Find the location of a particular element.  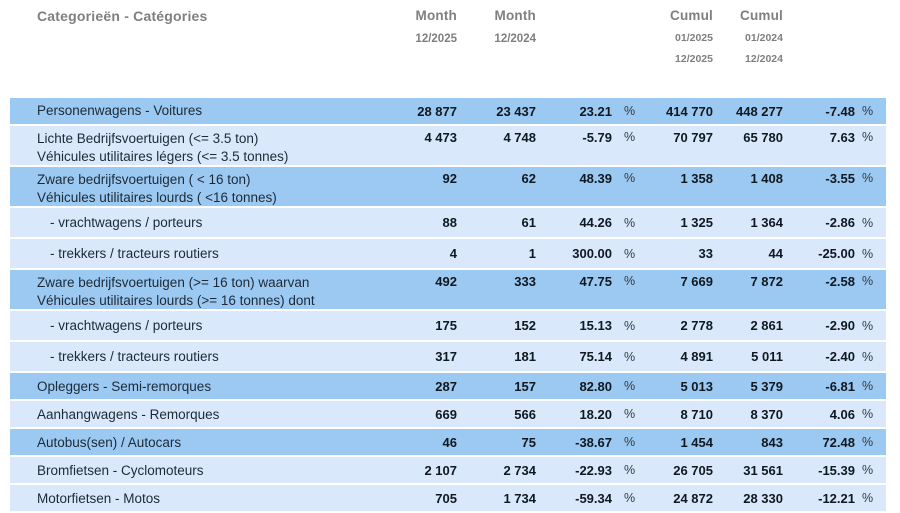

cumul-previous-value: 448 277 is located at coordinates (759, 111).